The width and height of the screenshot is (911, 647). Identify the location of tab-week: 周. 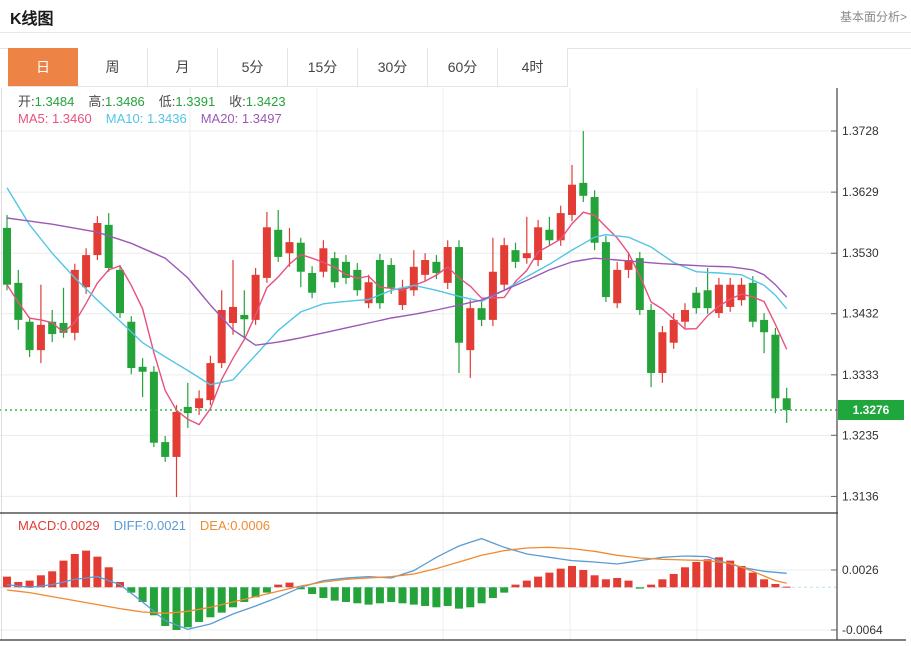
(113, 67).